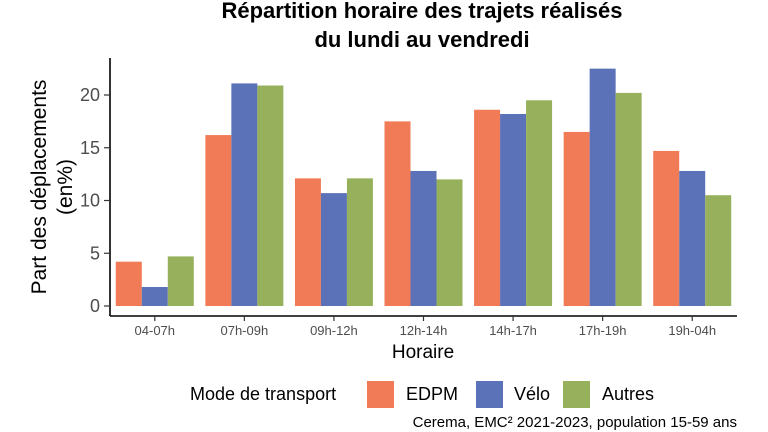 The height and width of the screenshot is (432, 768). I want to click on x-tick-label-09h-12h: 09h-12h, so click(334, 330).